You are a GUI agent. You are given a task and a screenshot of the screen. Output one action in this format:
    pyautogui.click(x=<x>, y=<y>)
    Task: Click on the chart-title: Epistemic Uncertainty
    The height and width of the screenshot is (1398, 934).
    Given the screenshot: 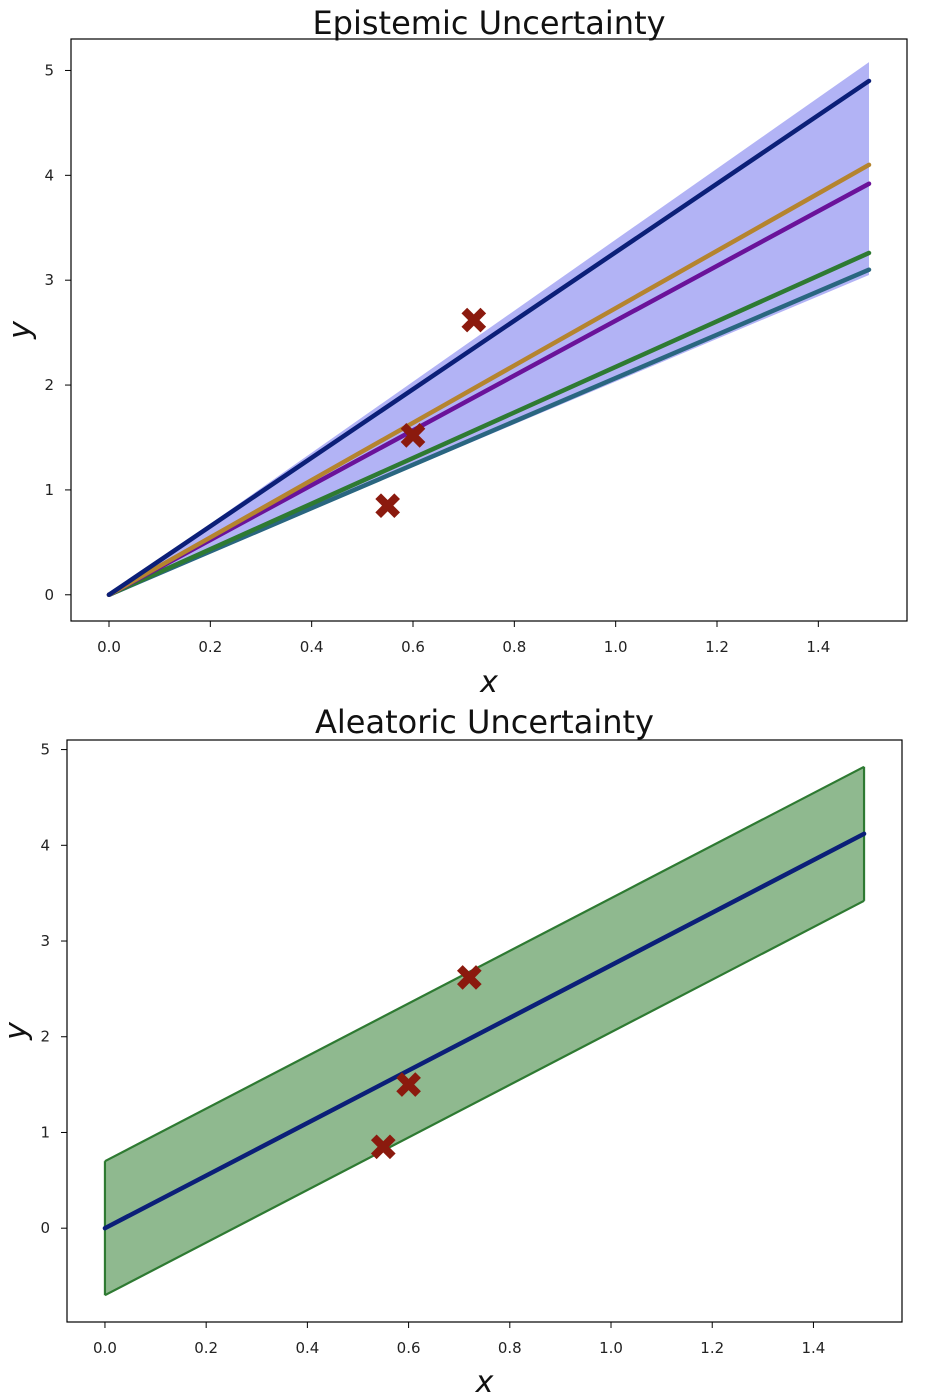 What is the action you would take?
    pyautogui.click(x=488, y=23)
    